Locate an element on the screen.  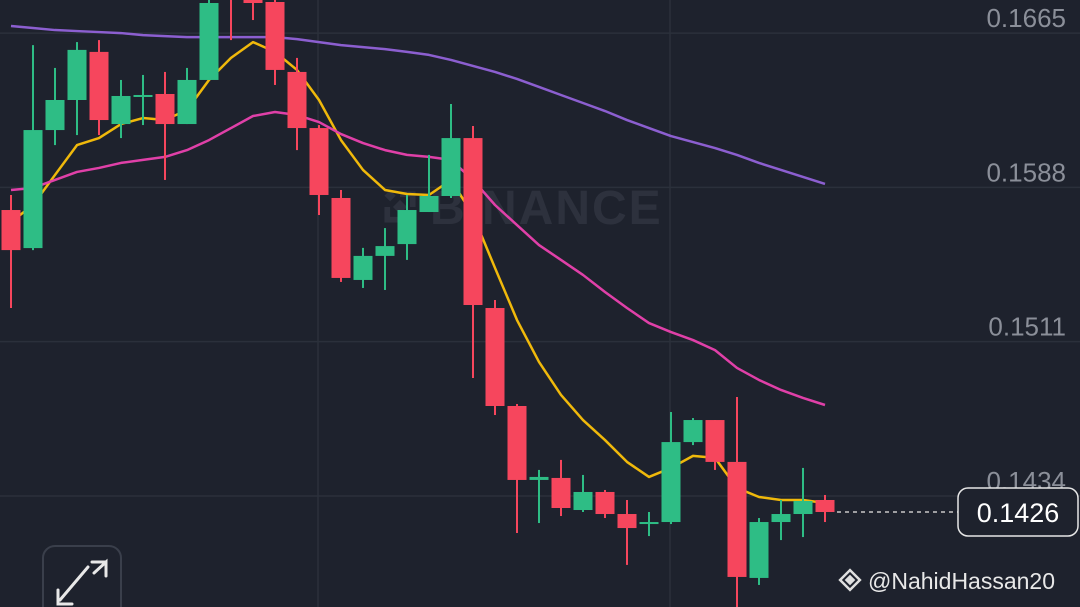
last-price-box is located at coordinates (1018, 512).